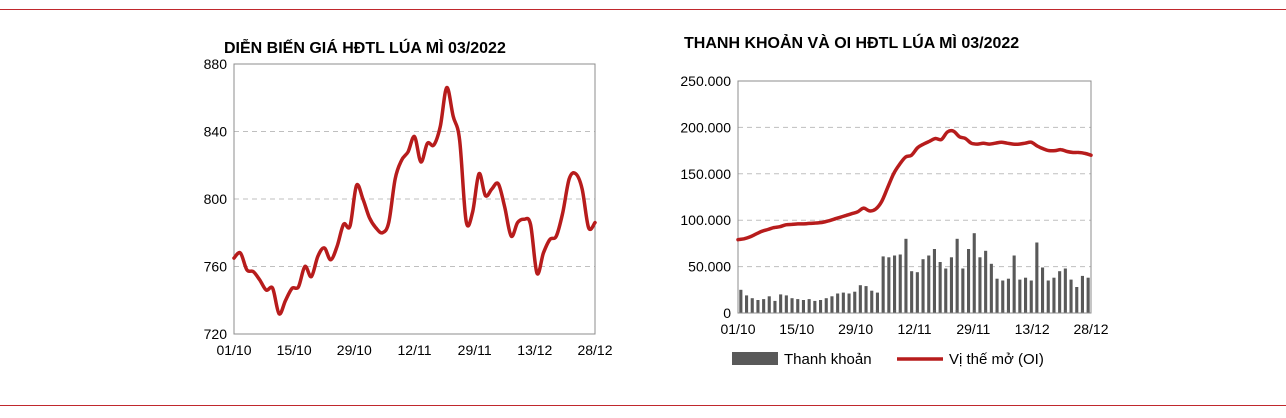 Image resolution: width=1286 pixels, height=418 pixels. What do you see at coordinates (705, 197) in the screenshot?
I see `liquidity-chart-y-ticks: 0 50.000 100.000 150.000 200.000 250.000` at bounding box center [705, 197].